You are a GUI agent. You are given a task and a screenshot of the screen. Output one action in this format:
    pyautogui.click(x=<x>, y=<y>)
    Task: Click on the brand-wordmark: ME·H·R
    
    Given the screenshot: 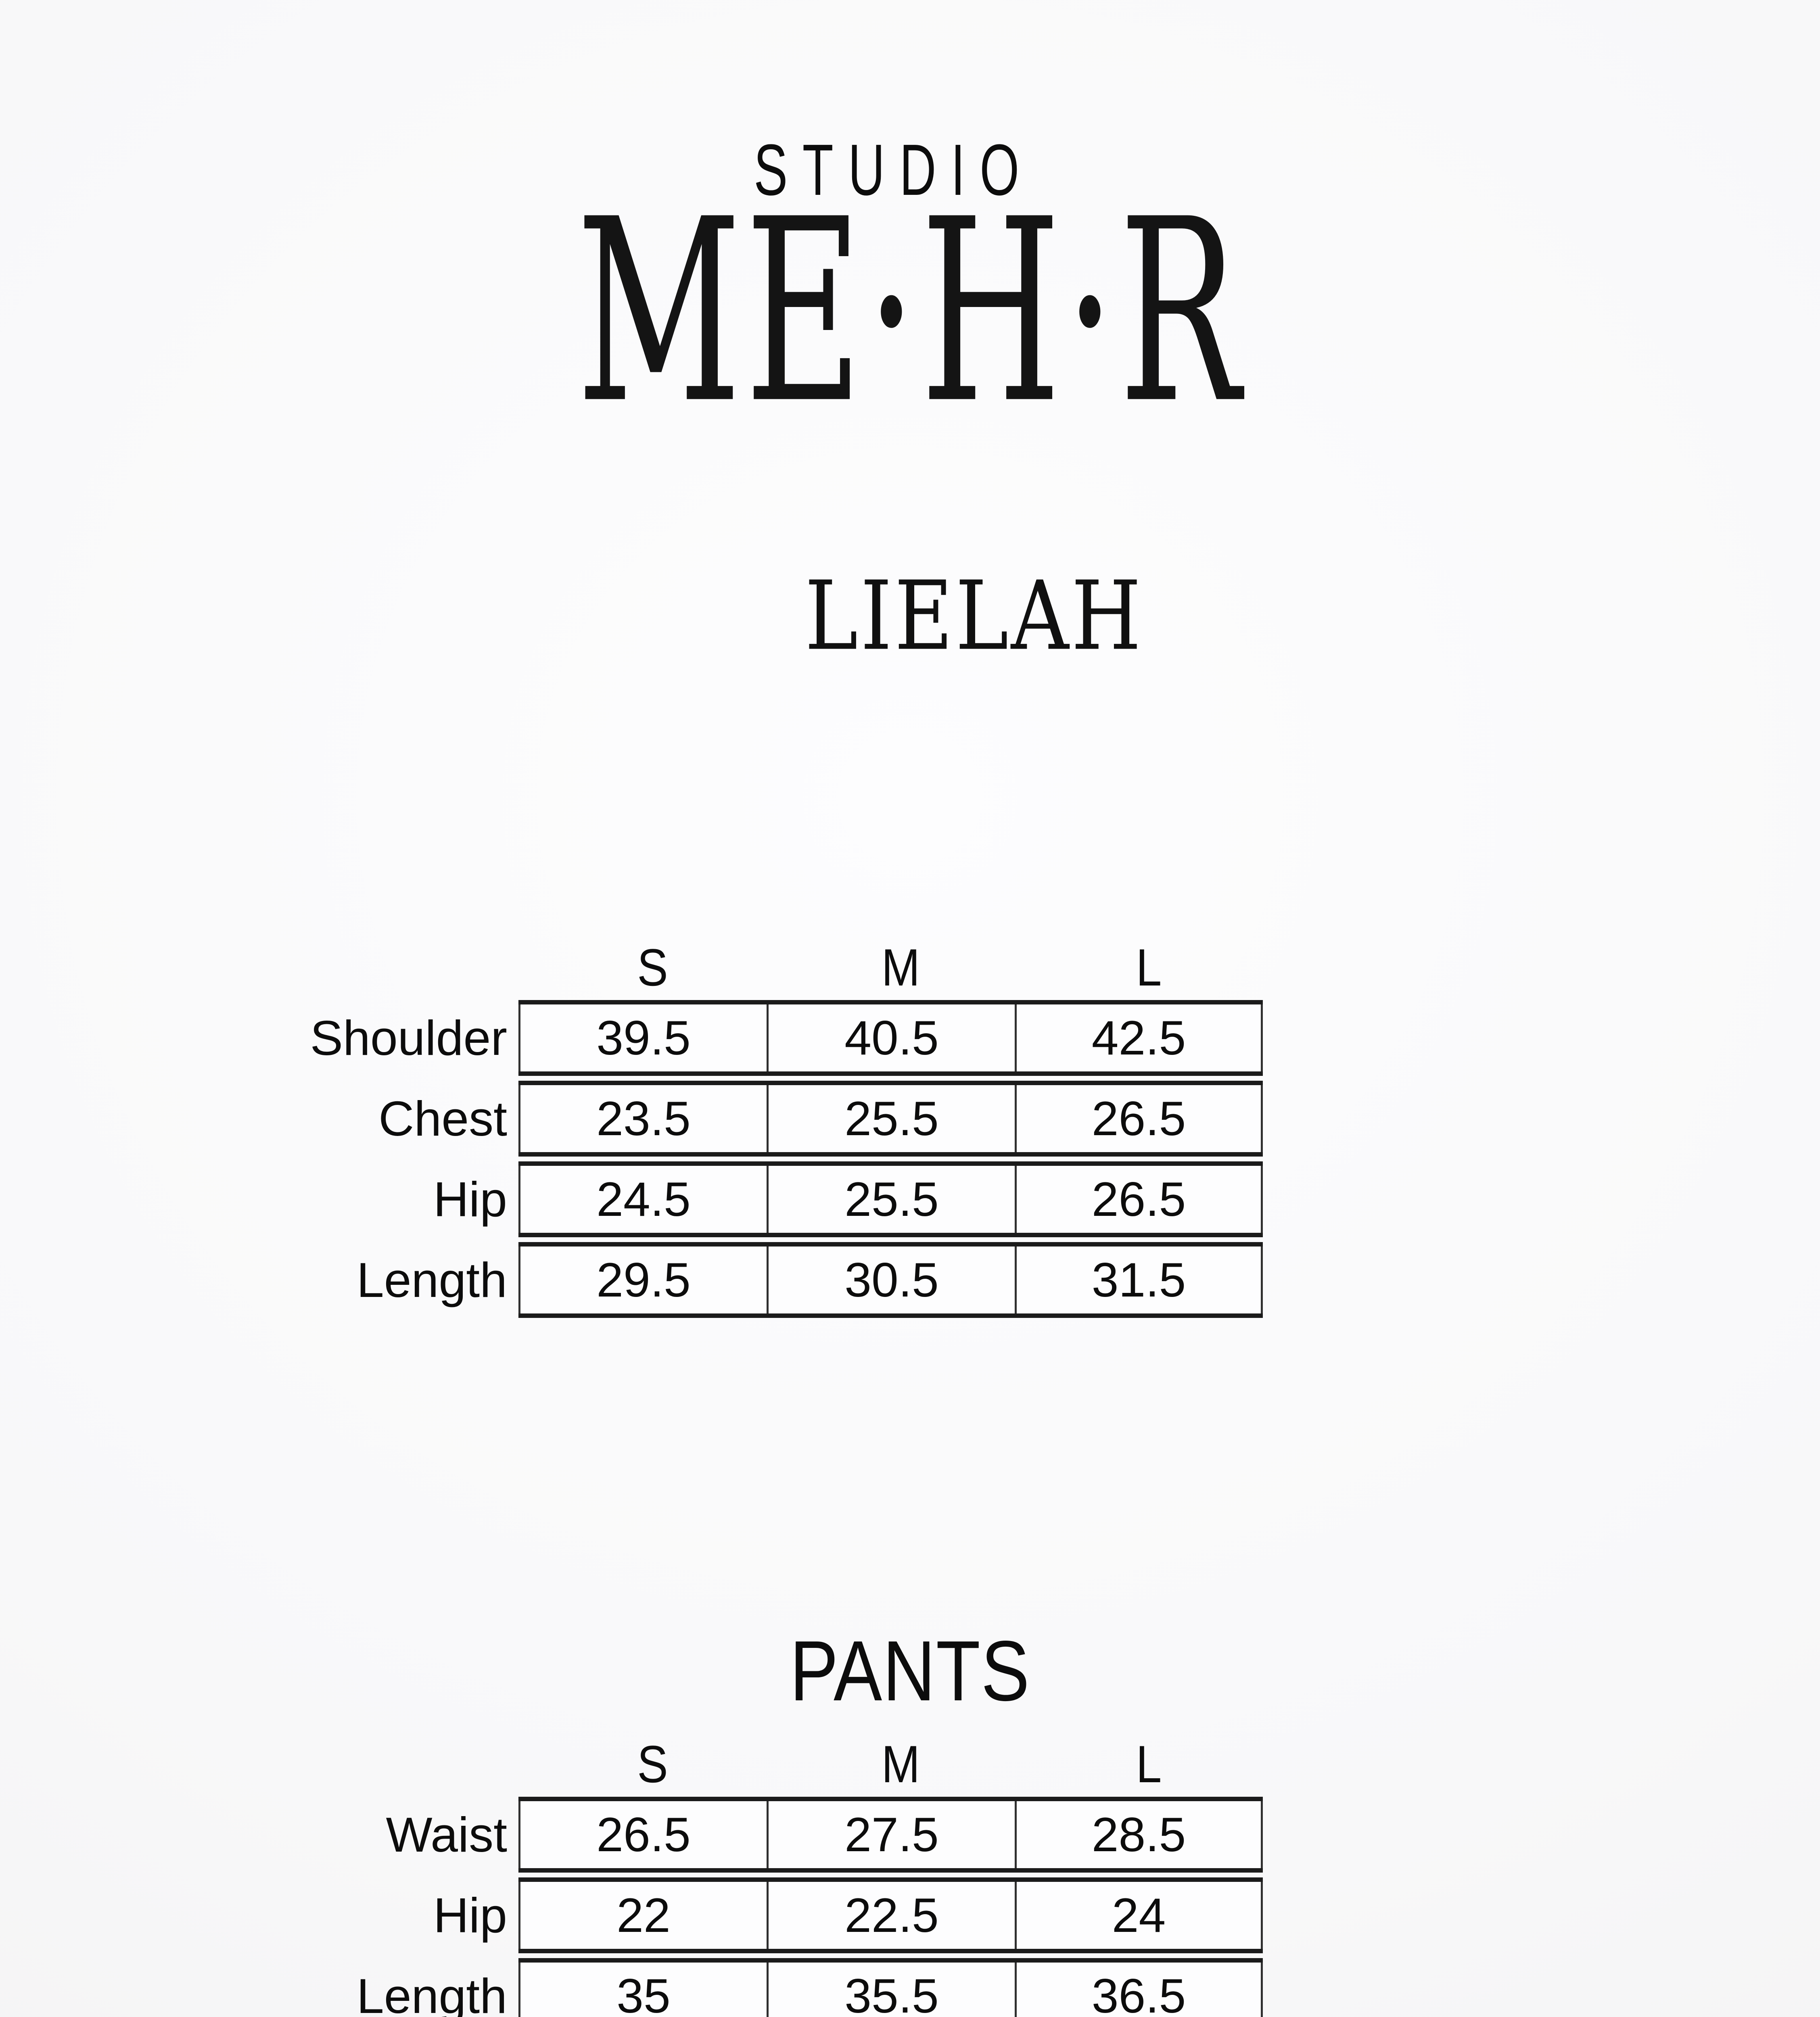 What is the action you would take?
    pyautogui.click(x=910, y=312)
    